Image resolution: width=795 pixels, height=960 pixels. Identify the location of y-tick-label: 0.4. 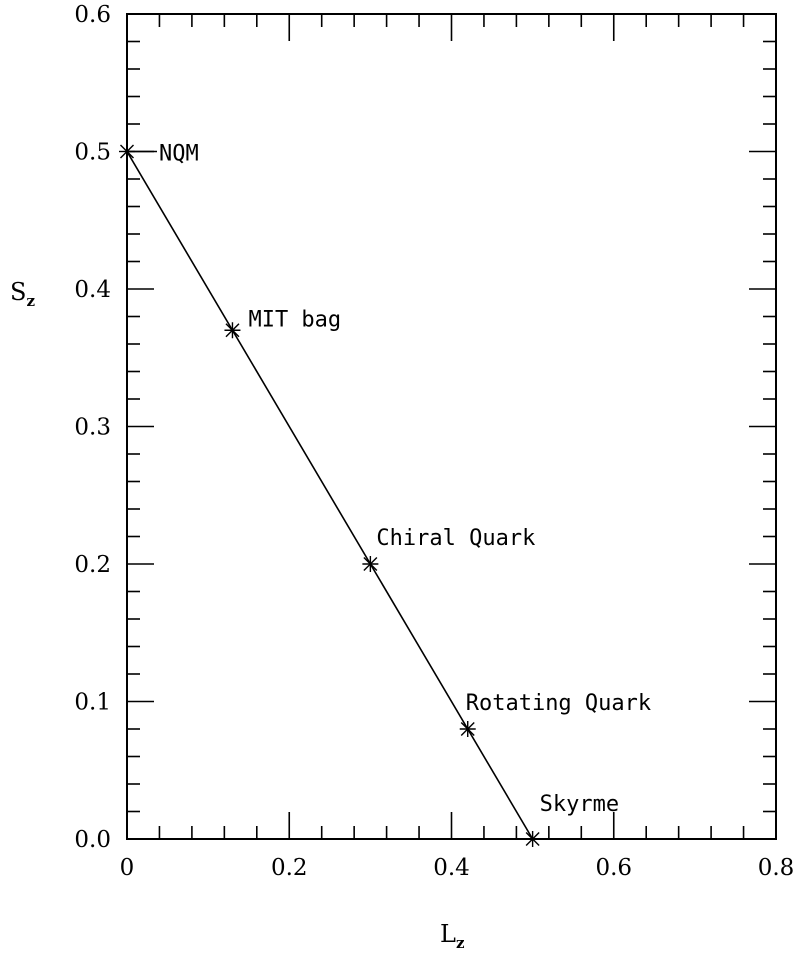
(92, 290).